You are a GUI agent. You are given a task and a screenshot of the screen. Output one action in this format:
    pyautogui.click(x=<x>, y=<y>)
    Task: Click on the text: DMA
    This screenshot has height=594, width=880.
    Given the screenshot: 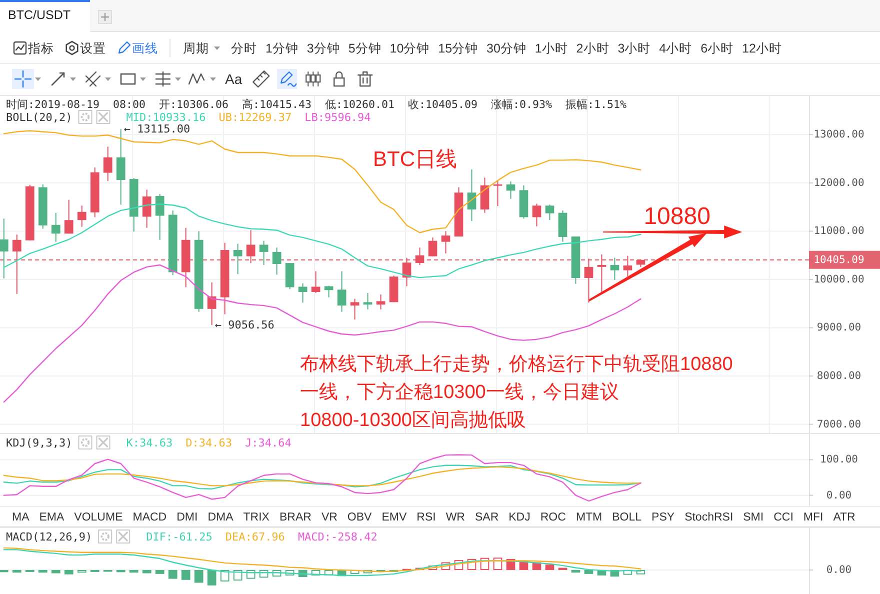 What is the action you would take?
    pyautogui.click(x=221, y=518)
    